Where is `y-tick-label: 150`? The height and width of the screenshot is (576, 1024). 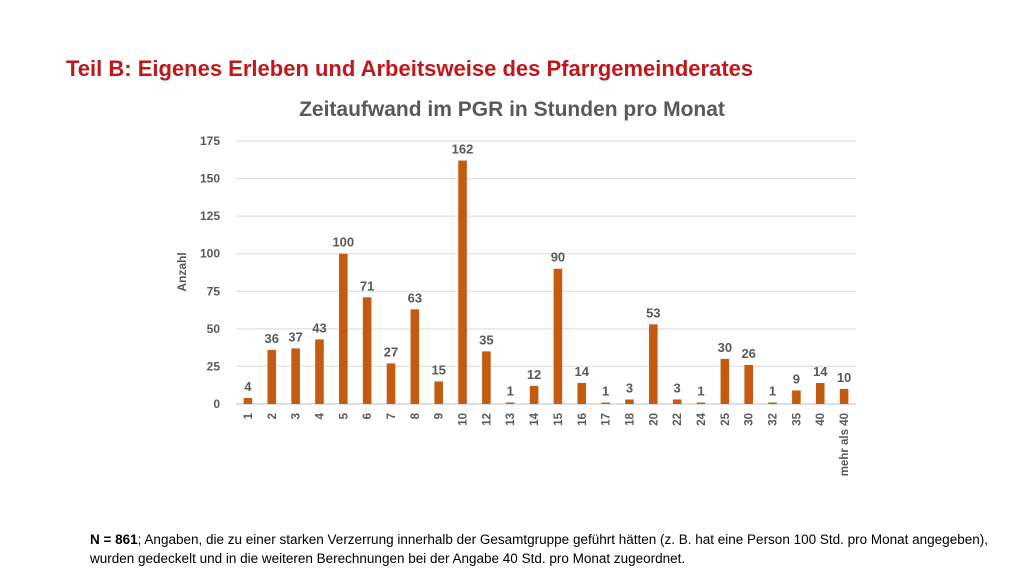 y-tick-label: 150 is located at coordinates (210, 179).